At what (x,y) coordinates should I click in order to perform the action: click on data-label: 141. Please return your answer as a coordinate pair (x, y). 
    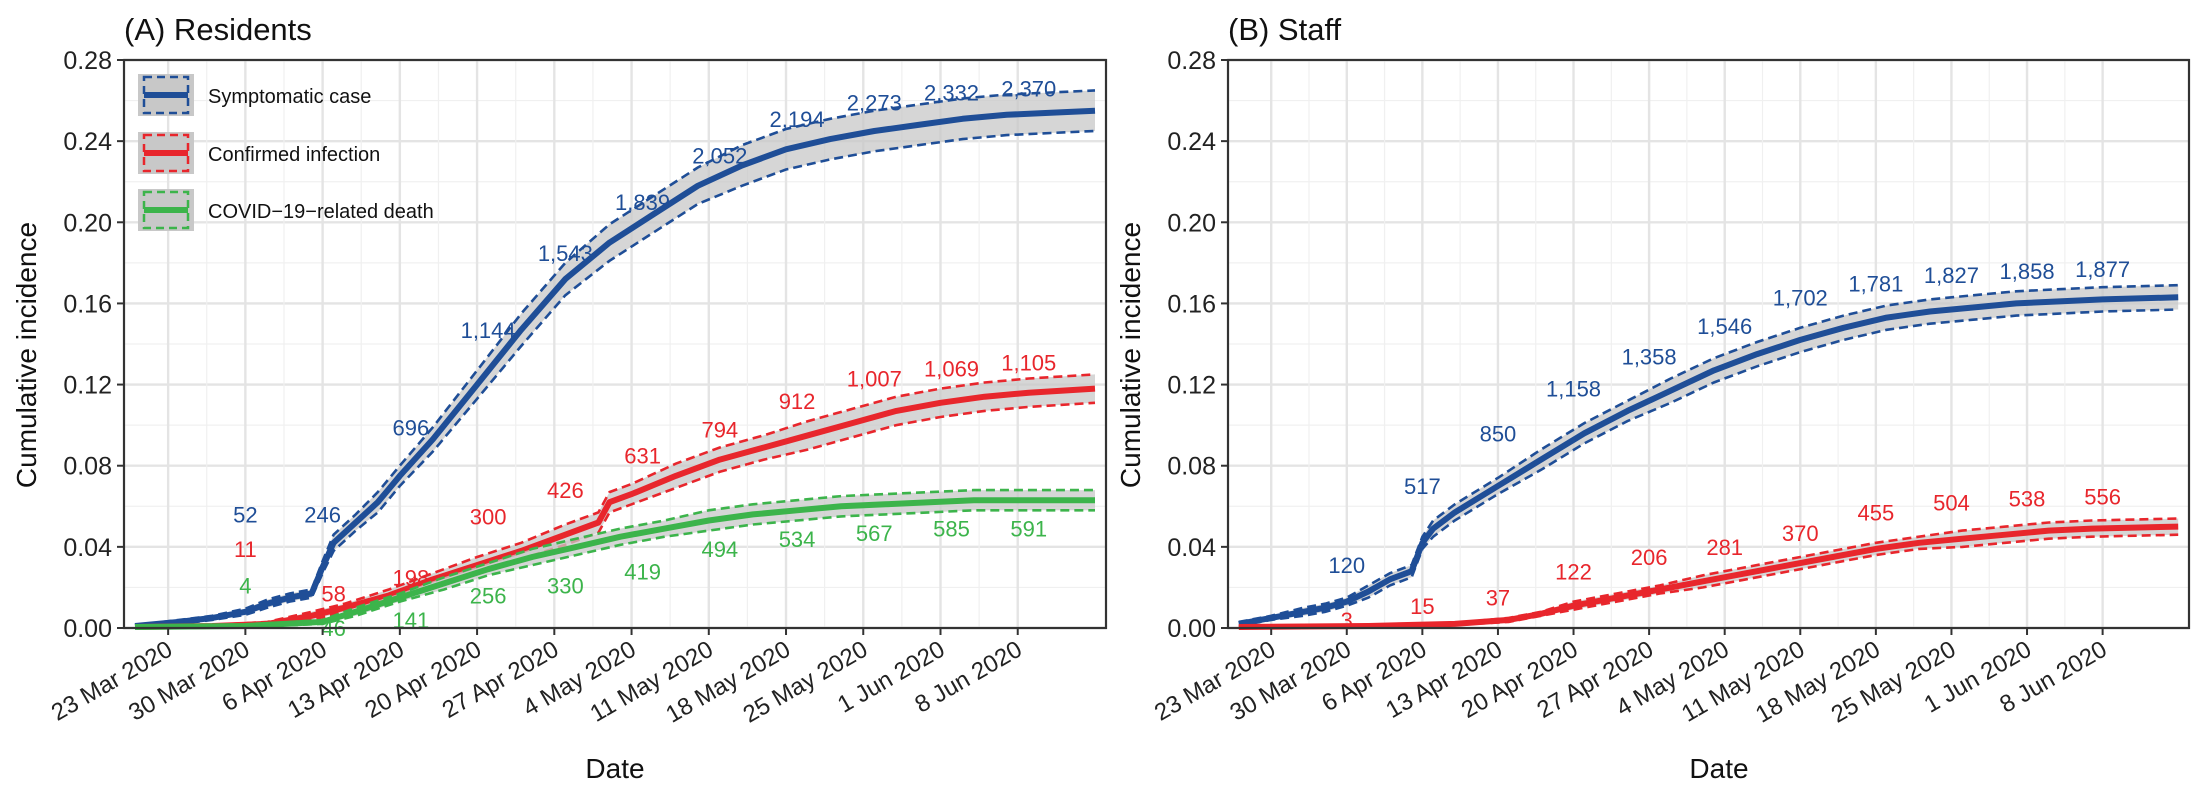
    Looking at the image, I should click on (411, 620).